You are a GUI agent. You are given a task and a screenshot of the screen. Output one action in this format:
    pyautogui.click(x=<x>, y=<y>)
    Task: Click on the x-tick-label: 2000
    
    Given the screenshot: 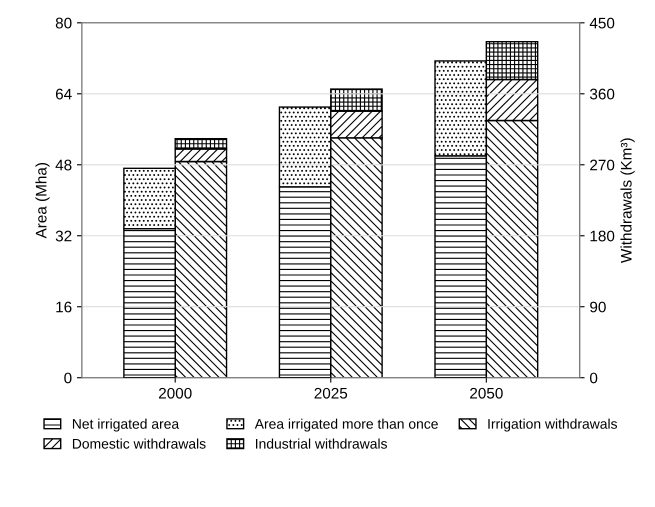 What is the action you would take?
    pyautogui.click(x=175, y=393)
    